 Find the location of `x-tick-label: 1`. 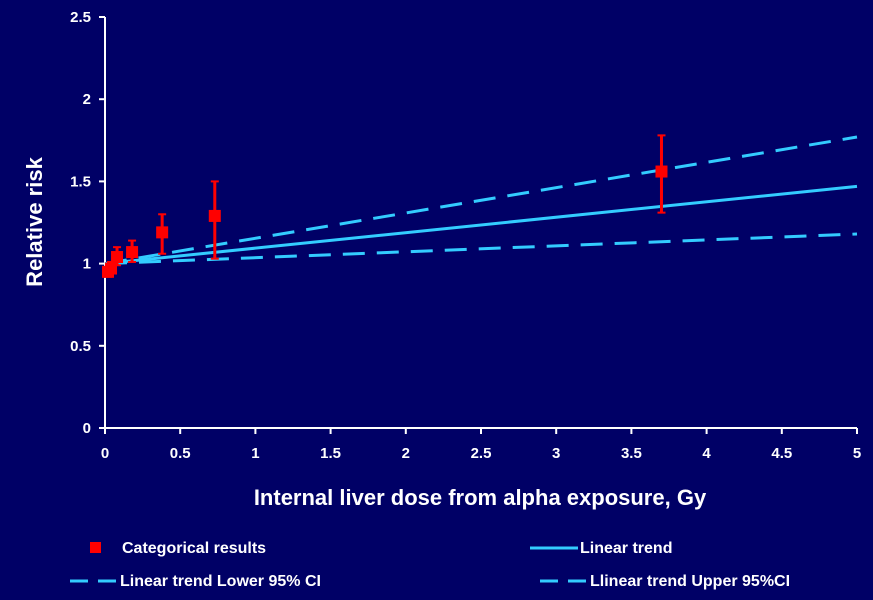

x-tick-label: 1 is located at coordinates (255, 453).